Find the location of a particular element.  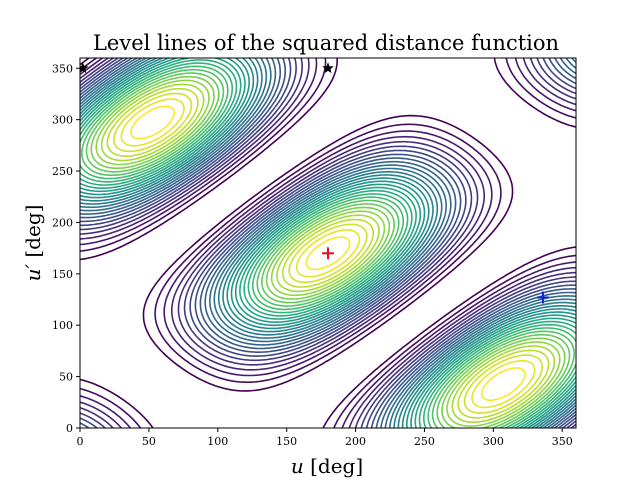

y-tick-label: 200 is located at coordinates (62, 222).